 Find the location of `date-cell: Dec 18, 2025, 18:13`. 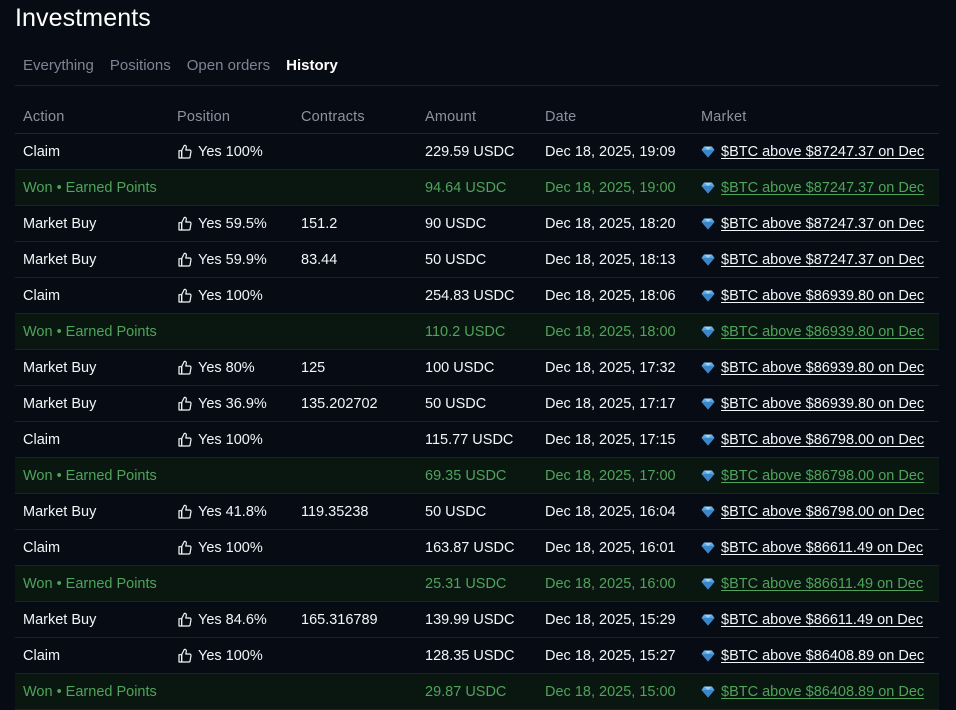

date-cell: Dec 18, 2025, 18:13 is located at coordinates (610, 259).